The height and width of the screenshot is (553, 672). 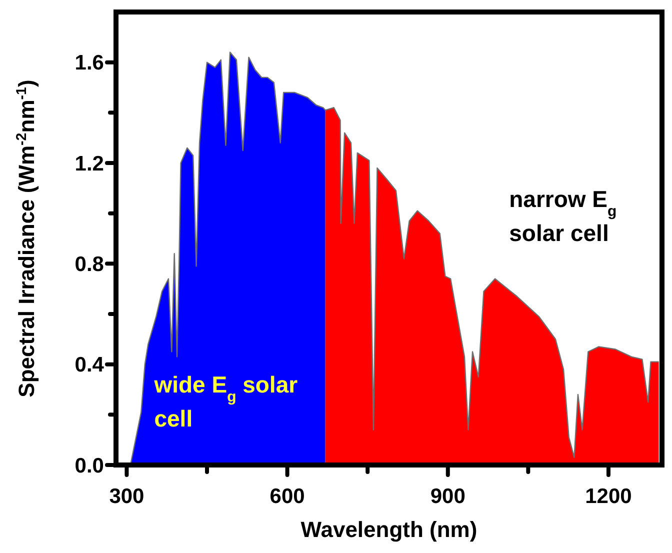 I want to click on x-axis-title: Wavelength (nm), so click(x=389, y=529).